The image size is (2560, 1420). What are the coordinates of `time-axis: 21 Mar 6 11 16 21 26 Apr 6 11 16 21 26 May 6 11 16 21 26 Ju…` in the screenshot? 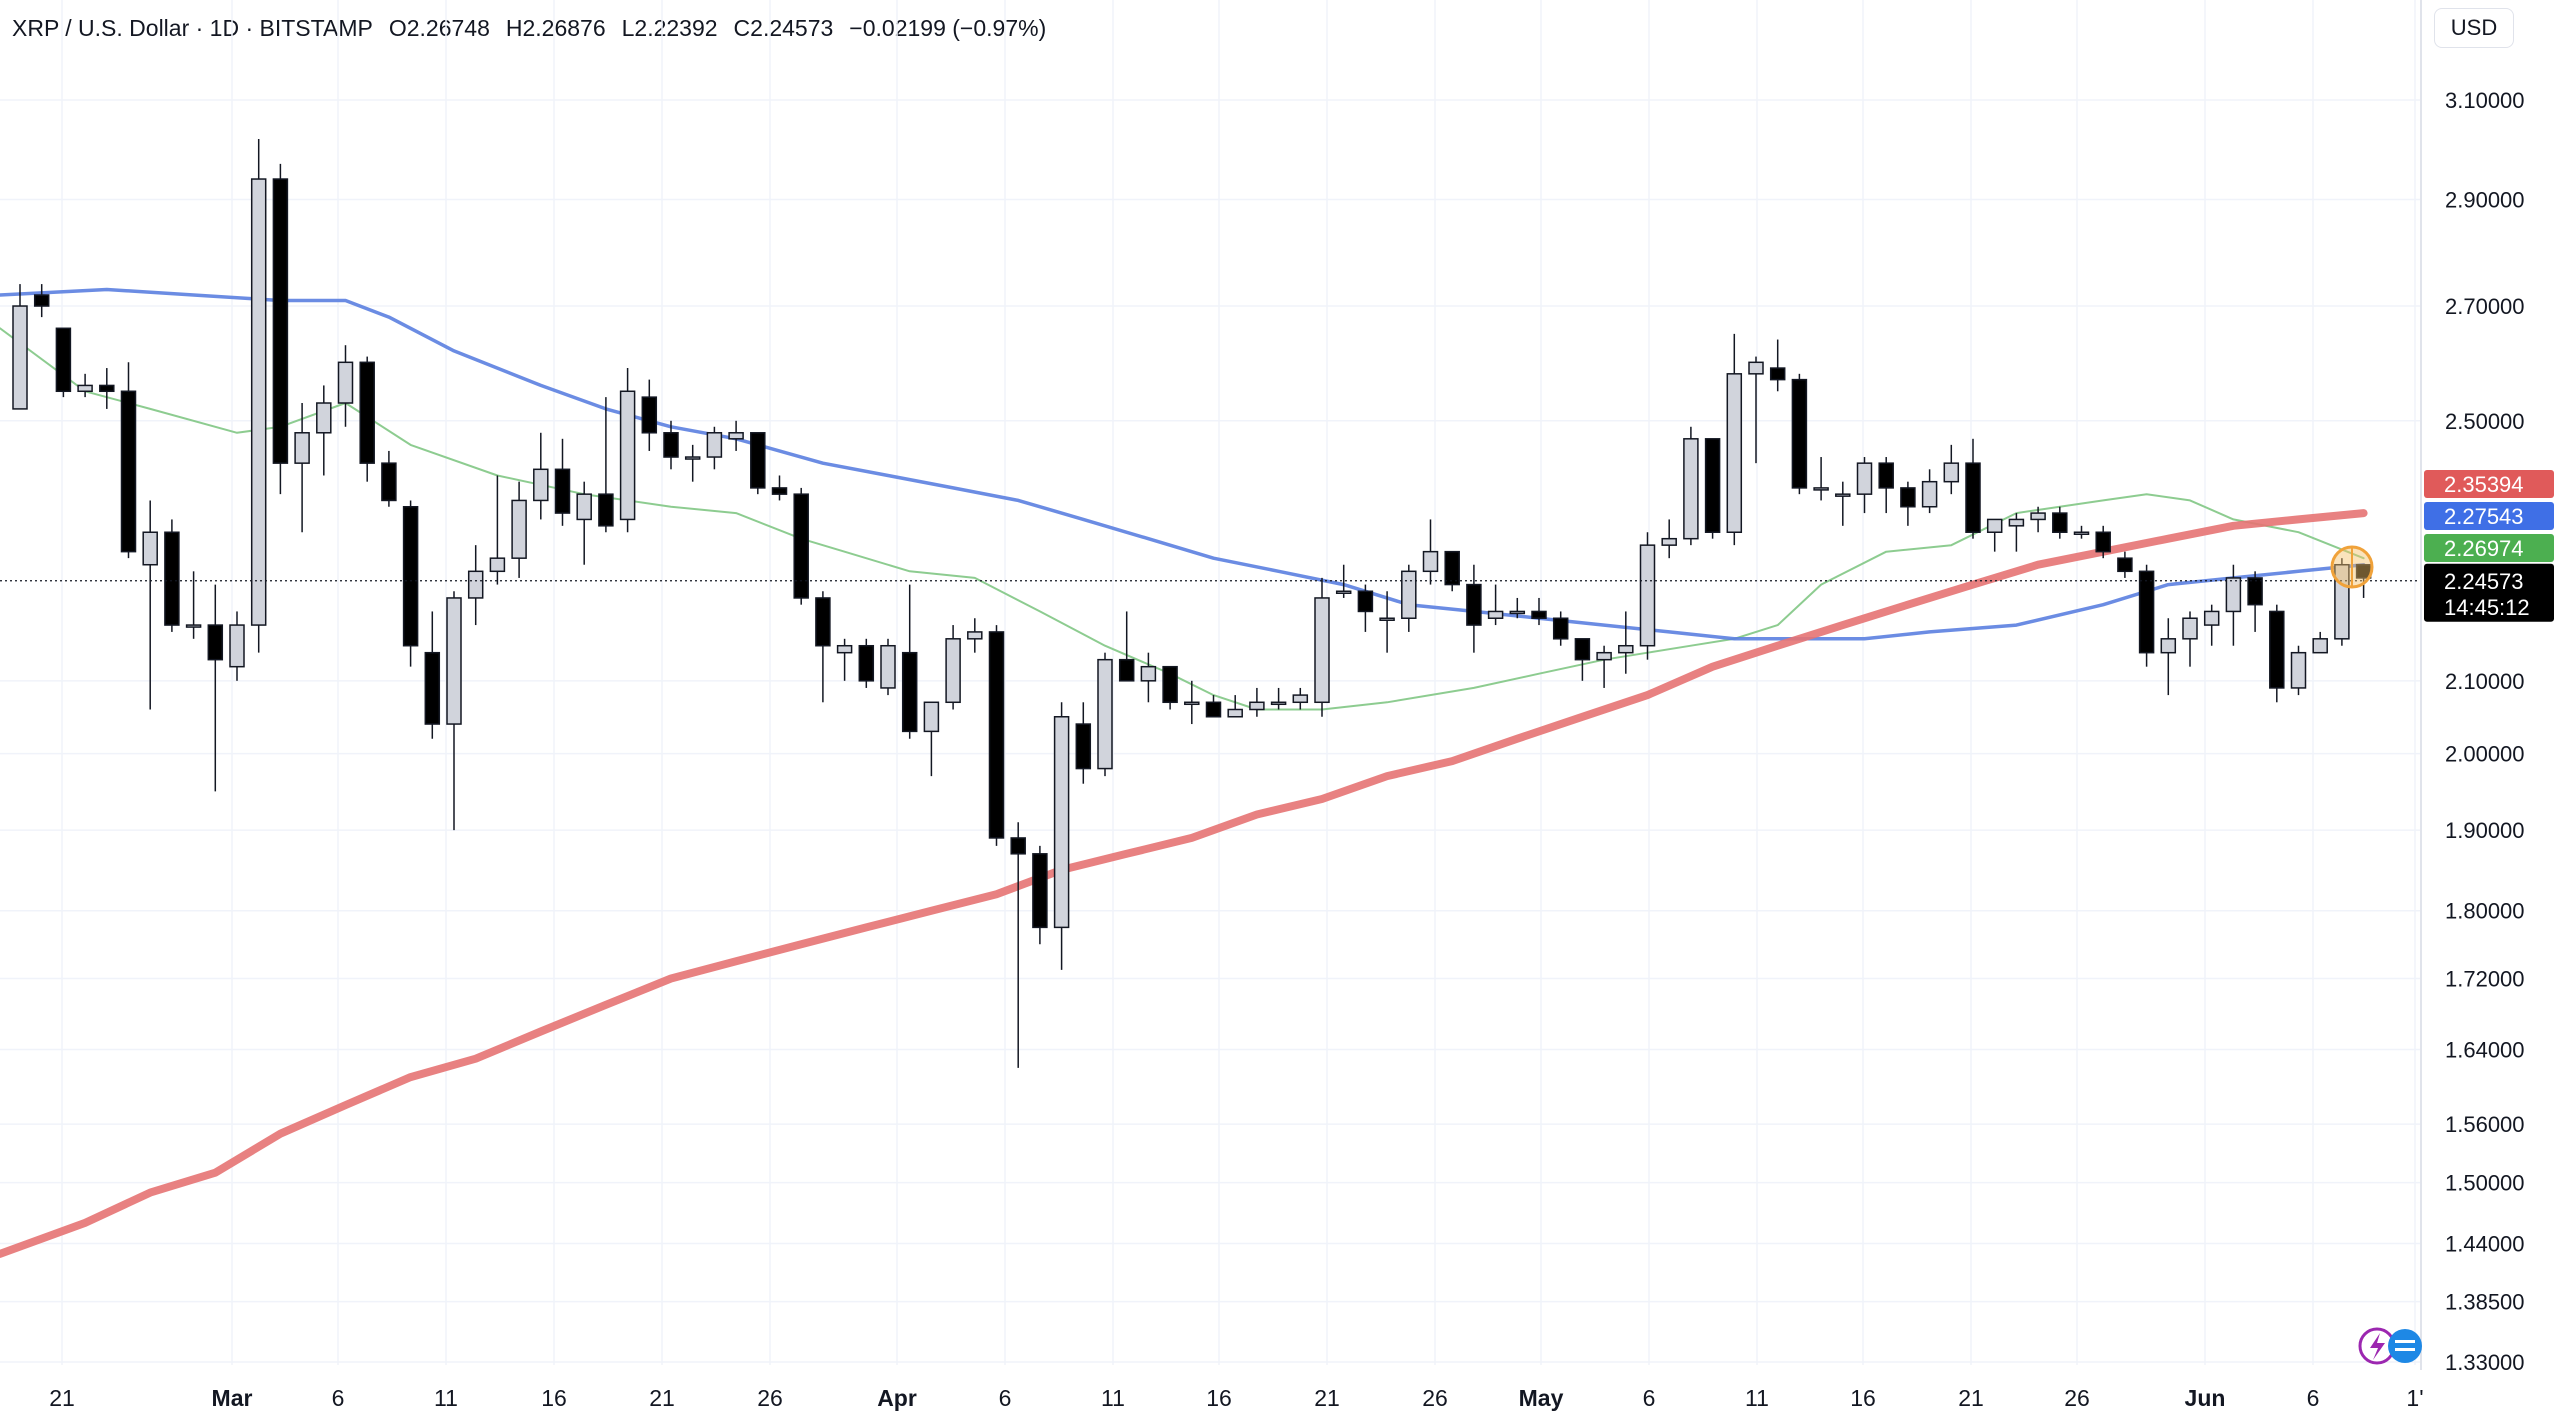 It's located at (1236, 1398).